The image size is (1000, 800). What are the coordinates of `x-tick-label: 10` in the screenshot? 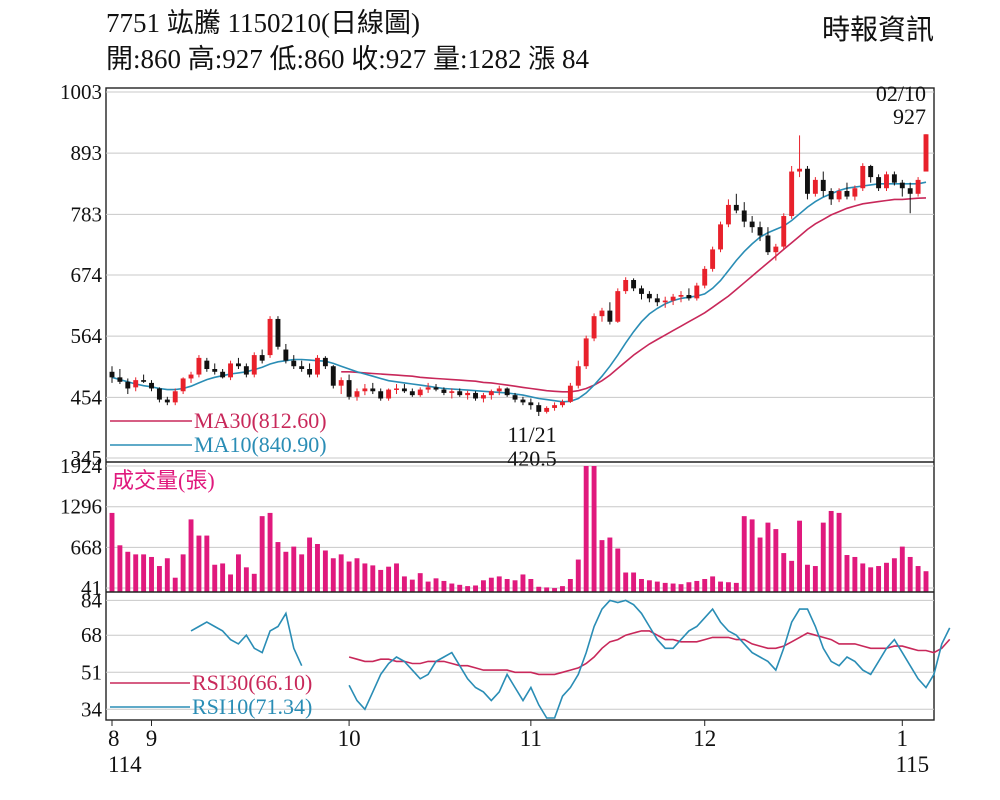 It's located at (349, 738).